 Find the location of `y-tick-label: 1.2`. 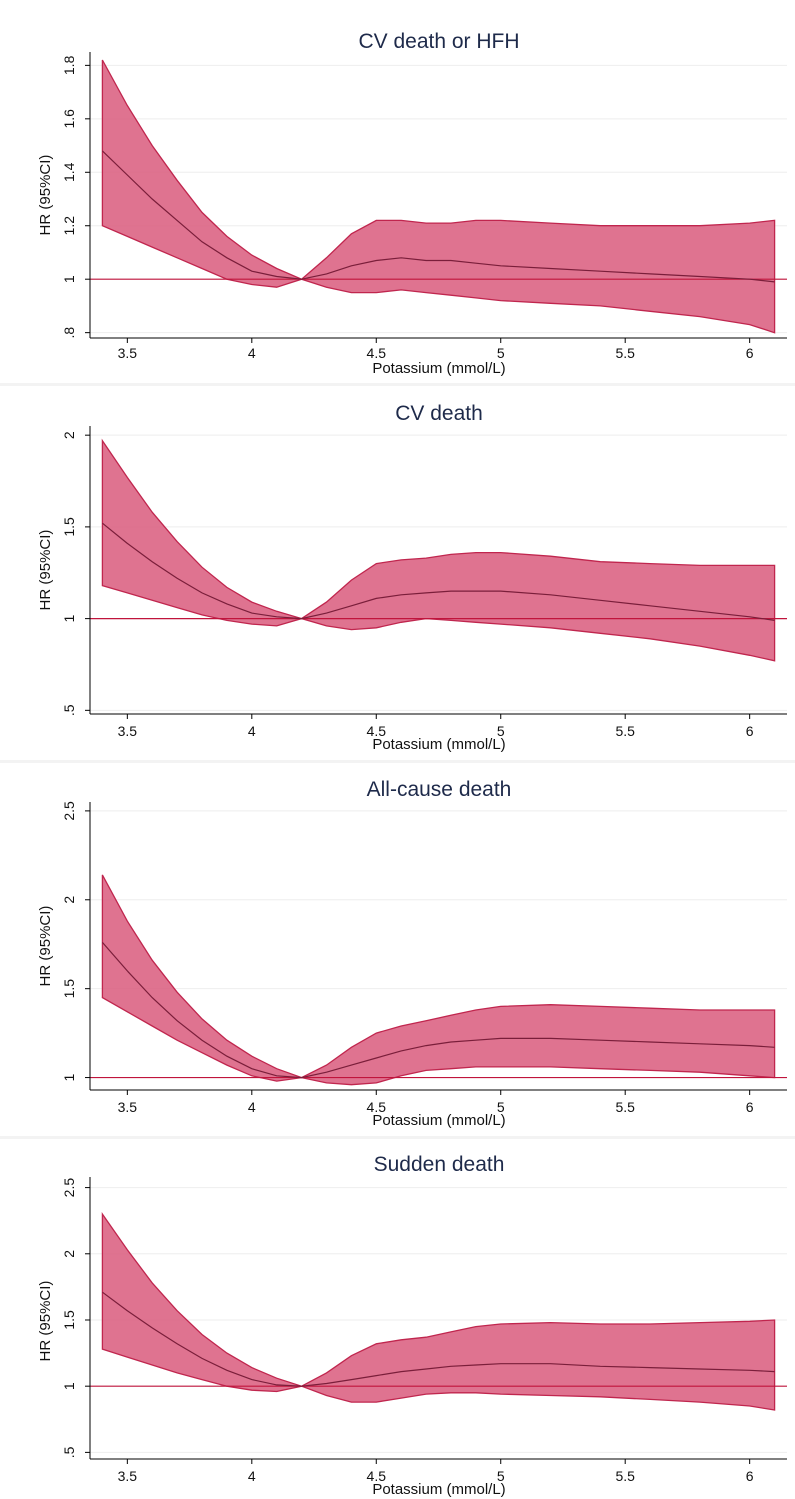

y-tick-label: 1.2 is located at coordinates (69, 226).